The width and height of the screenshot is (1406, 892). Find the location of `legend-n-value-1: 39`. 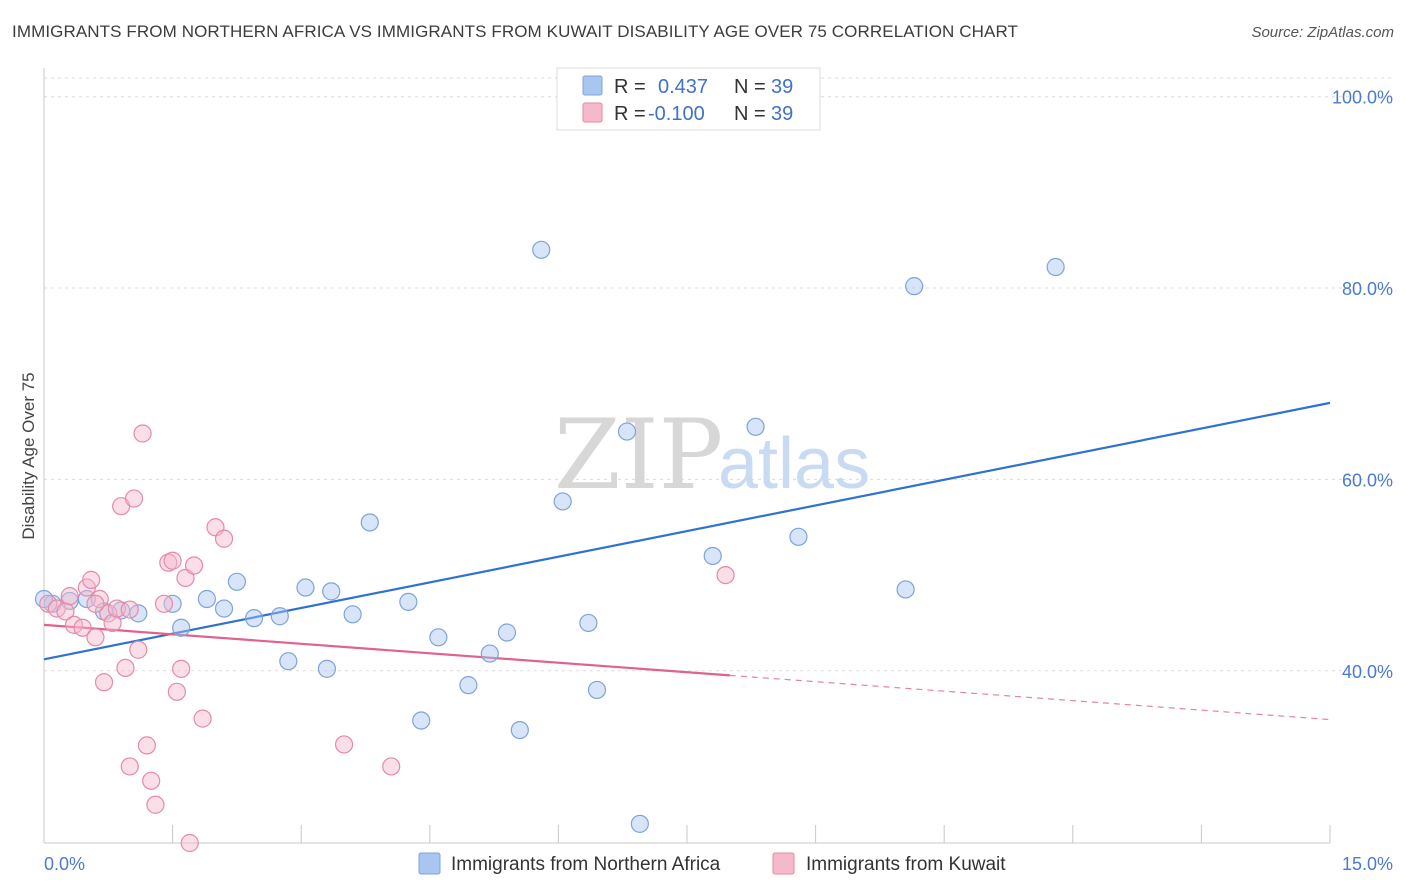

legend-n-value-1: 39 is located at coordinates (782, 114).